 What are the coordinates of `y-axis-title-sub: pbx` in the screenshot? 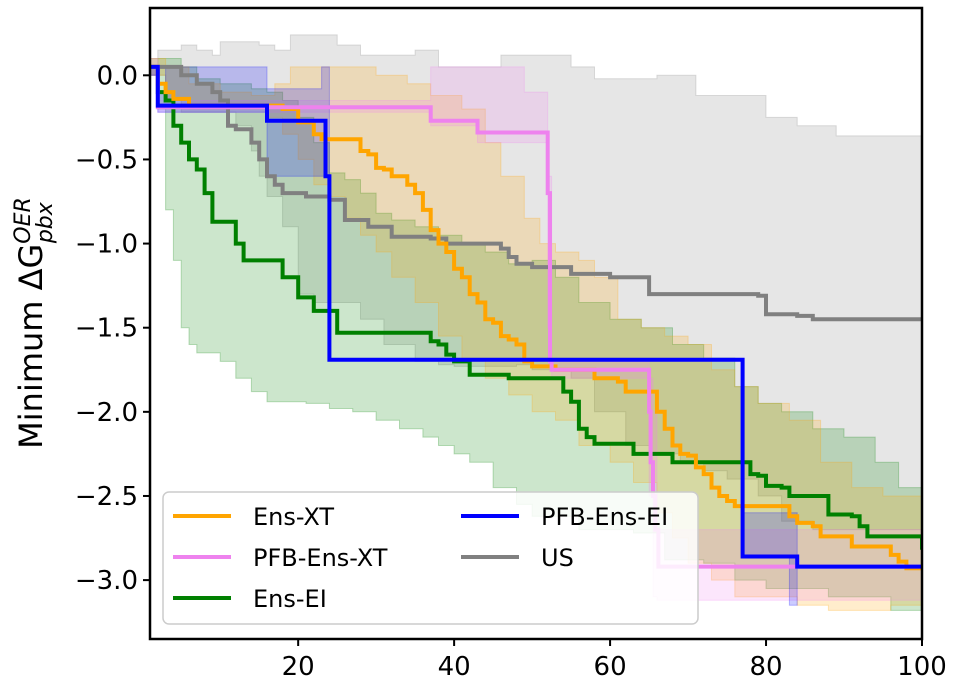 It's located at (45, 222).